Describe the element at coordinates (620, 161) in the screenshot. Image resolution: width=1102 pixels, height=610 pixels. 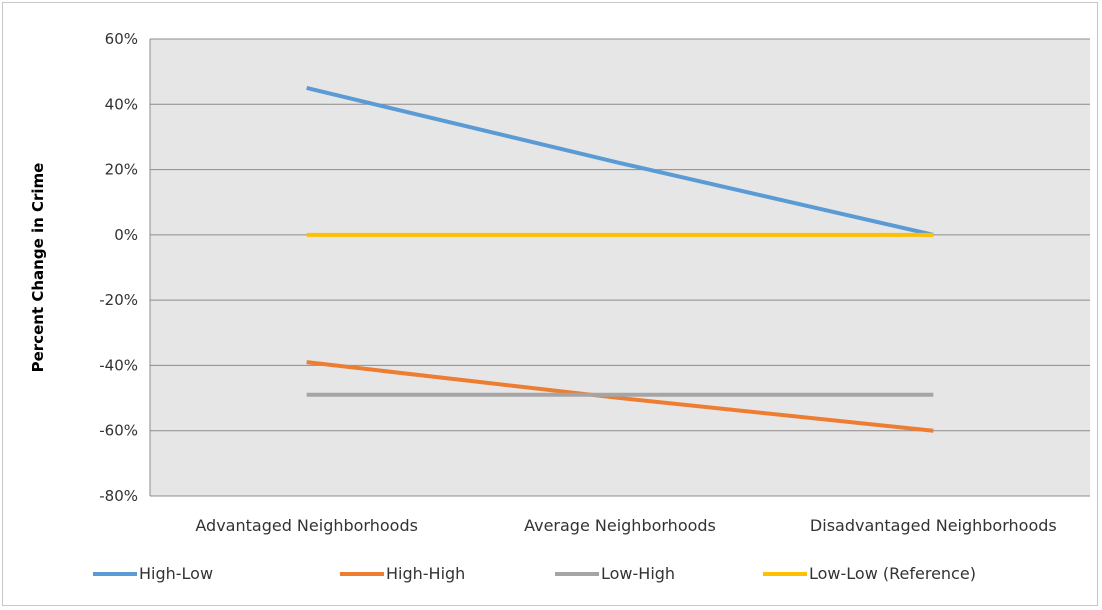
I see `series-line-high-low` at that location.